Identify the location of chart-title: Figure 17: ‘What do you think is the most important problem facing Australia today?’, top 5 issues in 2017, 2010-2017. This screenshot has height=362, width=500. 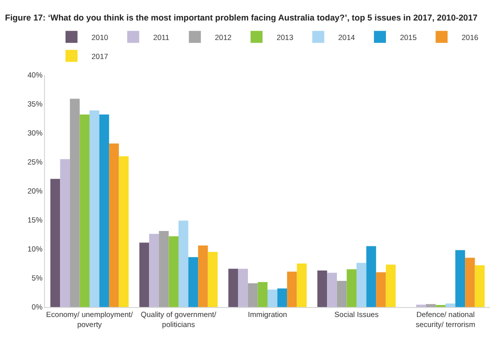
(241, 17).